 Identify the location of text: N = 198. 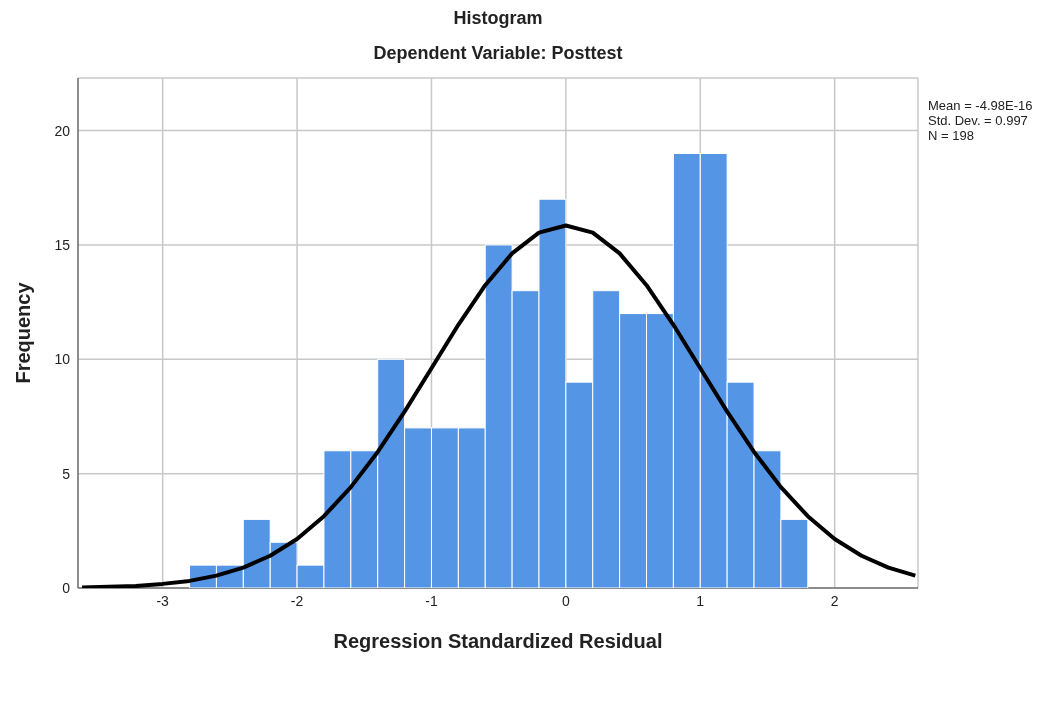
(951, 135).